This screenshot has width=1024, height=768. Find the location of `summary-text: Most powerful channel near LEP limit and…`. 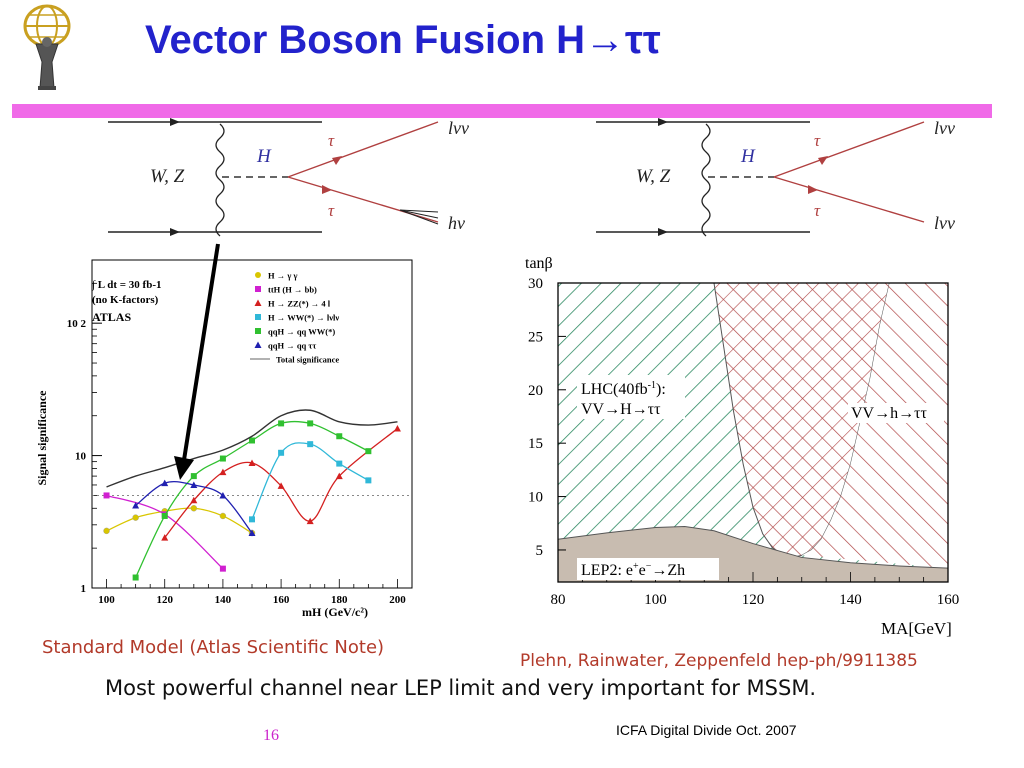

summary-text: Most powerful channel near LEP limit and… is located at coordinates (461, 688).